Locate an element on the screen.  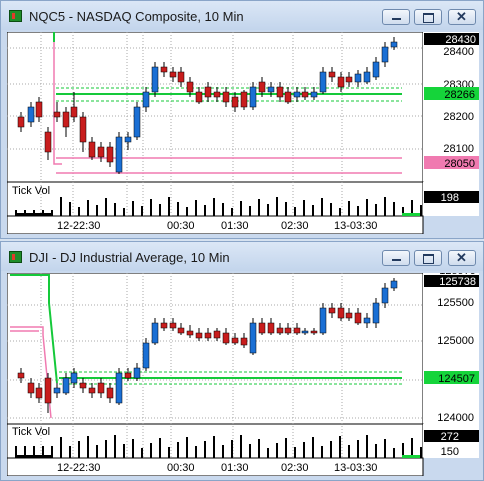
volume-scale: 150 is located at coordinates (450, 452).